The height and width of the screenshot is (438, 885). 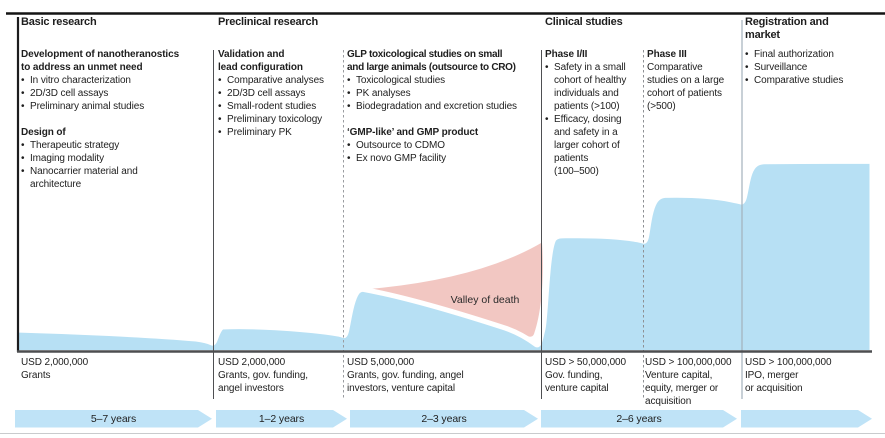 I want to click on list-item: Imaging modality, so click(x=117, y=158).